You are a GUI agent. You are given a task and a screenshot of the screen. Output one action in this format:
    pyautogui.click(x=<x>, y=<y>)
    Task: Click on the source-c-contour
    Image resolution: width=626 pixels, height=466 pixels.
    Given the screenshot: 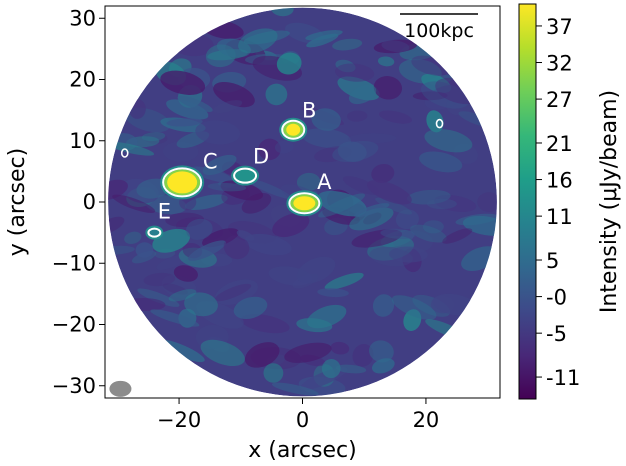 What is the action you would take?
    pyautogui.click(x=182, y=182)
    